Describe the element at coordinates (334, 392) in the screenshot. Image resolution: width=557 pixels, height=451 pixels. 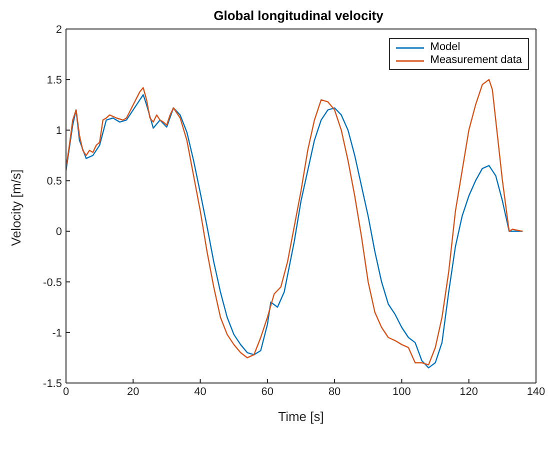
I see `x-tick-label: 80` at that location.